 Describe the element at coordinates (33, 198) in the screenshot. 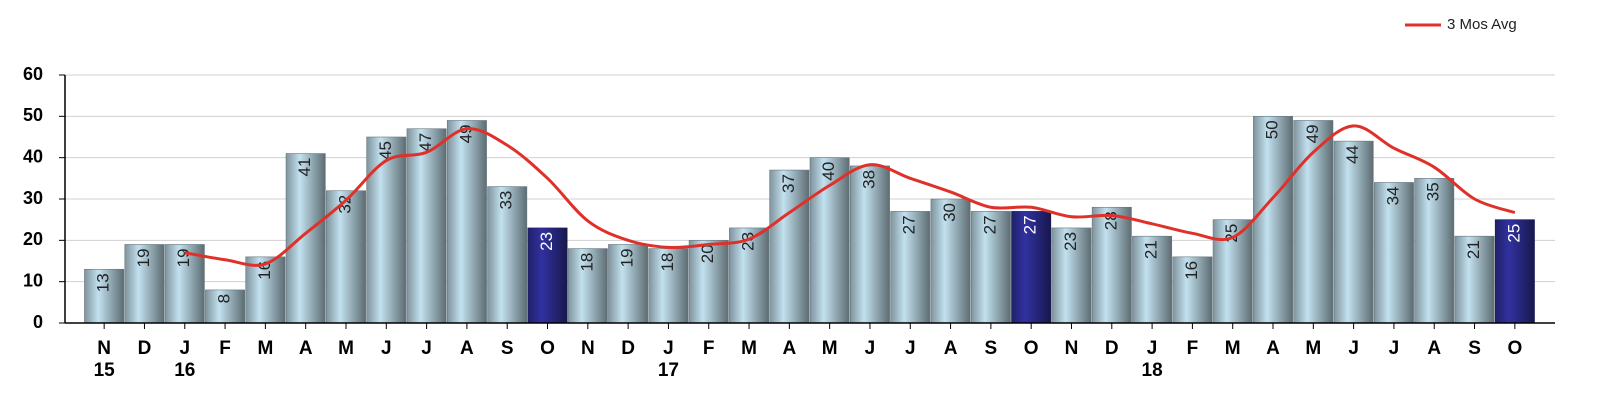

I see `y-tick-label: 30` at that location.